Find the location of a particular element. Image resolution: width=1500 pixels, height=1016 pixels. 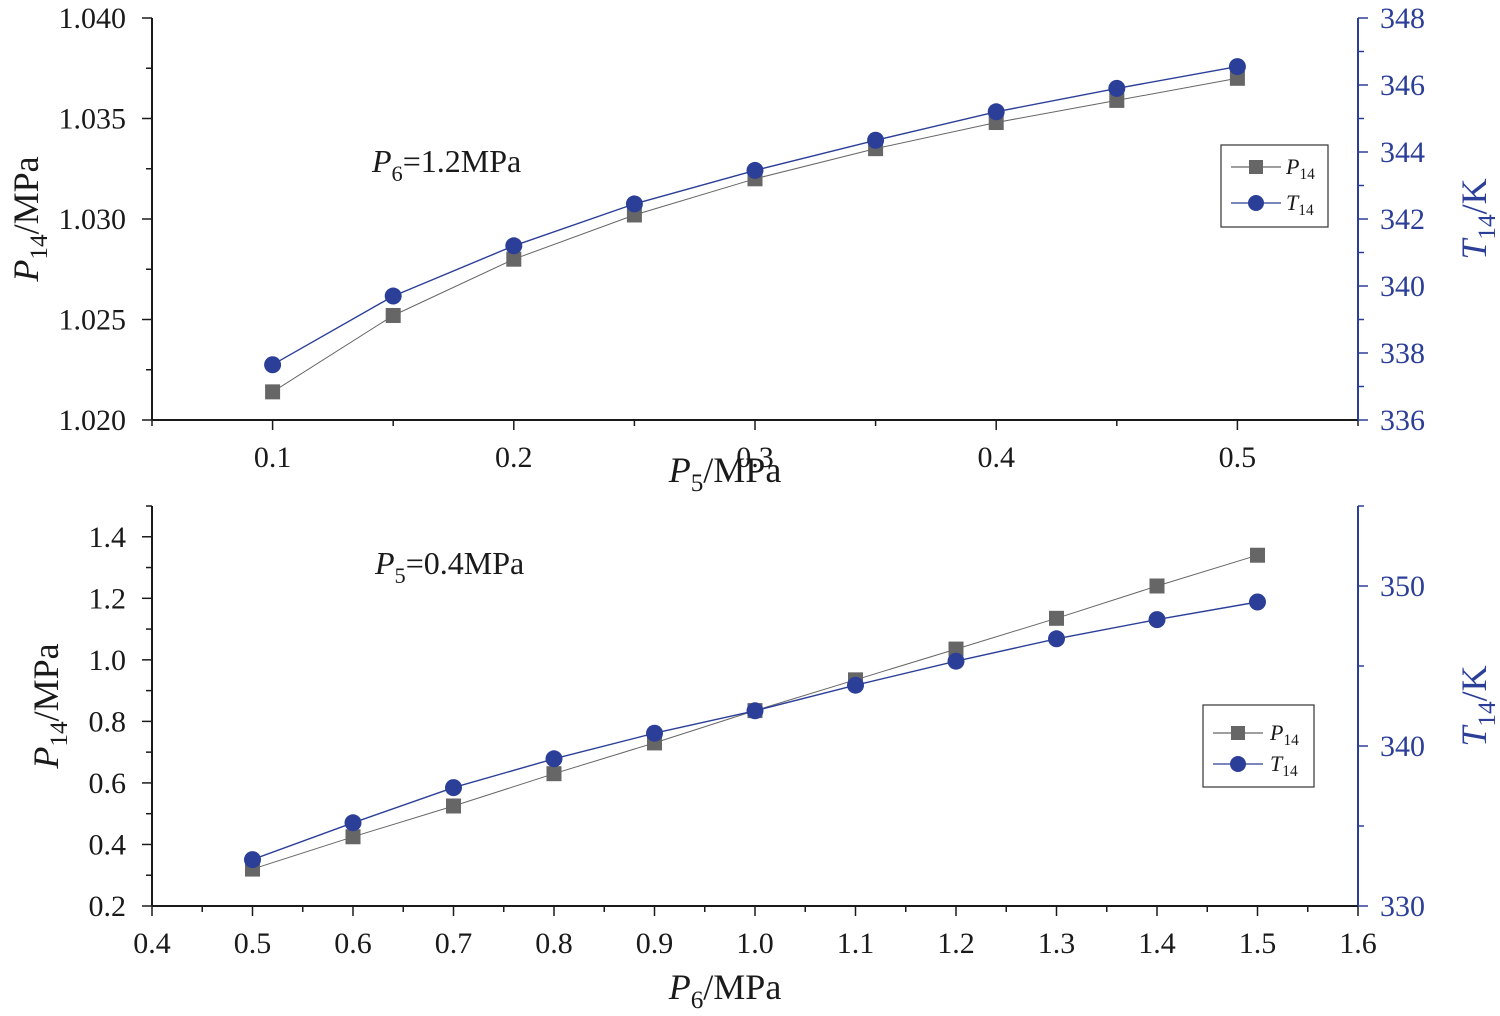

x-axis-title: P5/MPa is located at coordinates (725, 473).